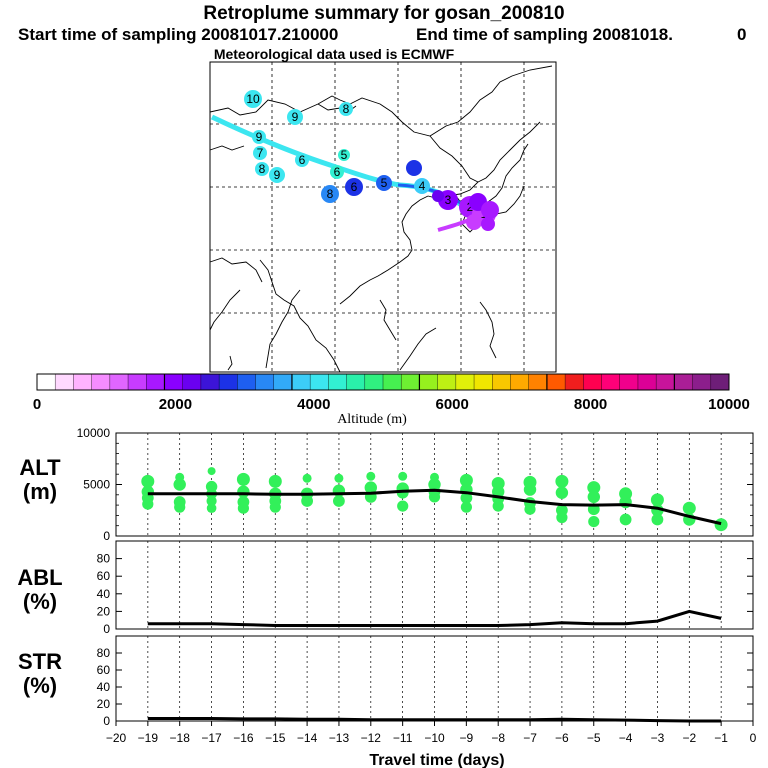 The width and height of the screenshot is (768, 768). I want to click on abl-line, so click(434, 618).